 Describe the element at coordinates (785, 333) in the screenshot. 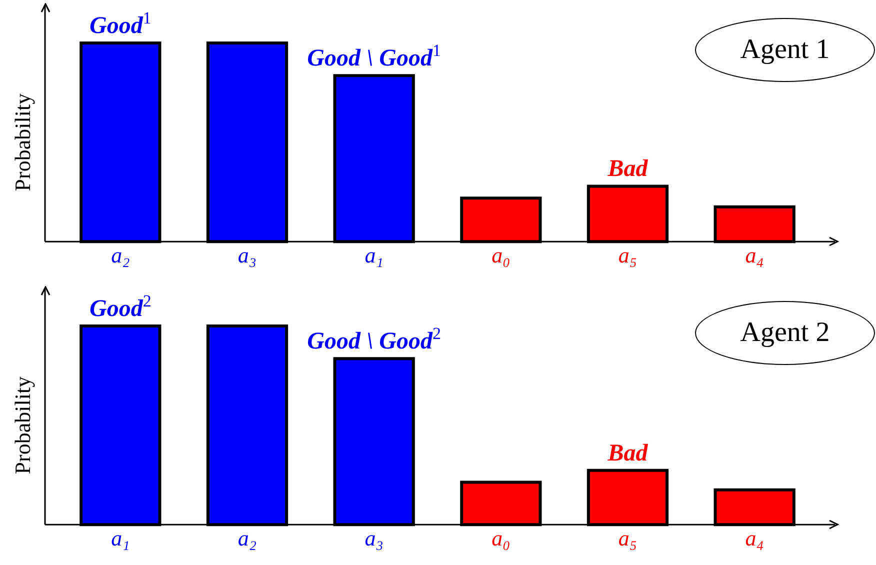

I see `ellipse-outline: Agent 2` at that location.